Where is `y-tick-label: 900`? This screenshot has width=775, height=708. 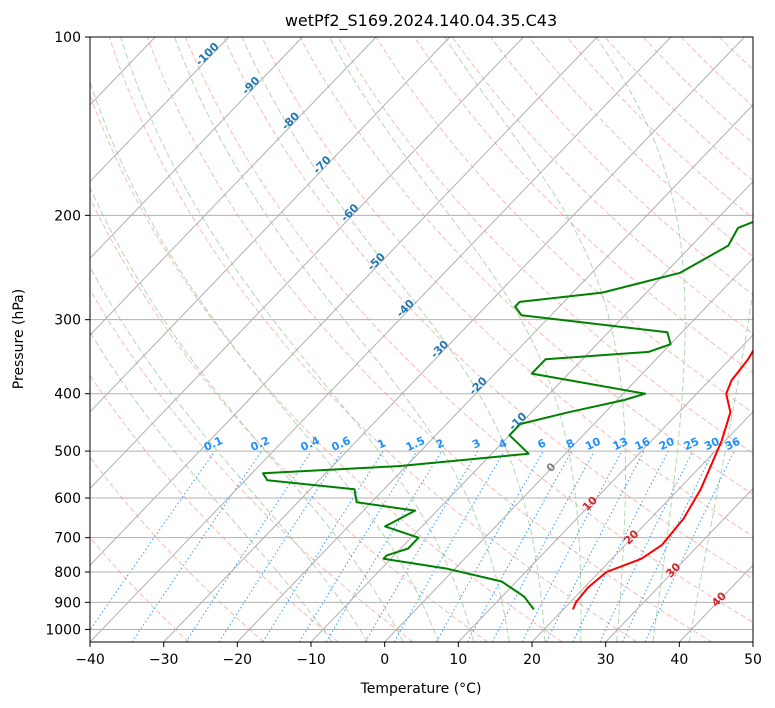
y-tick-label: 900 is located at coordinates (67, 603).